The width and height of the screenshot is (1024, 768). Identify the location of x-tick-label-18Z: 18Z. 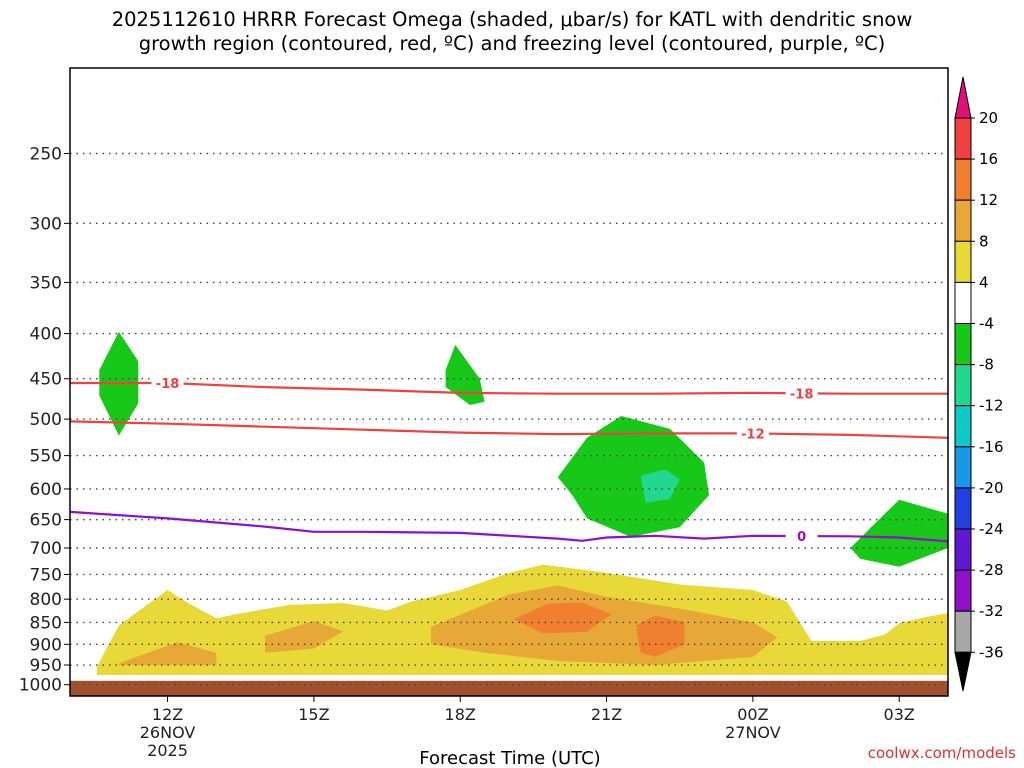
(460, 714).